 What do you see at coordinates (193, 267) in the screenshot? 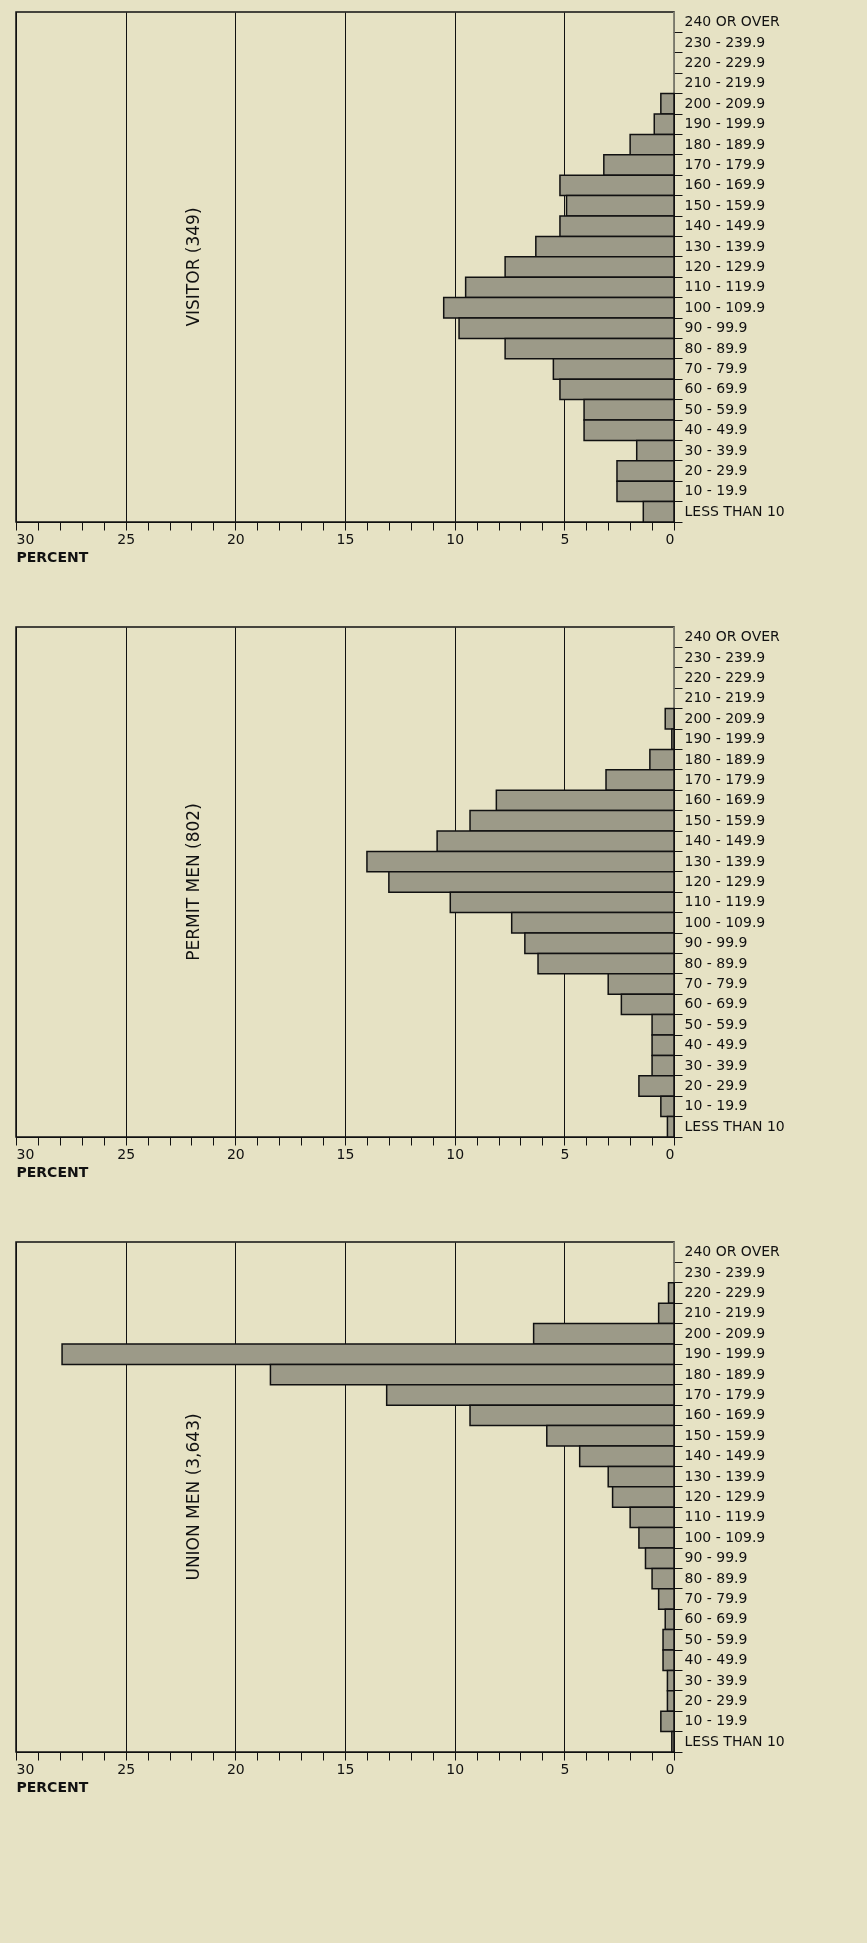
I see `text: VISITOR (349)` at bounding box center [193, 267].